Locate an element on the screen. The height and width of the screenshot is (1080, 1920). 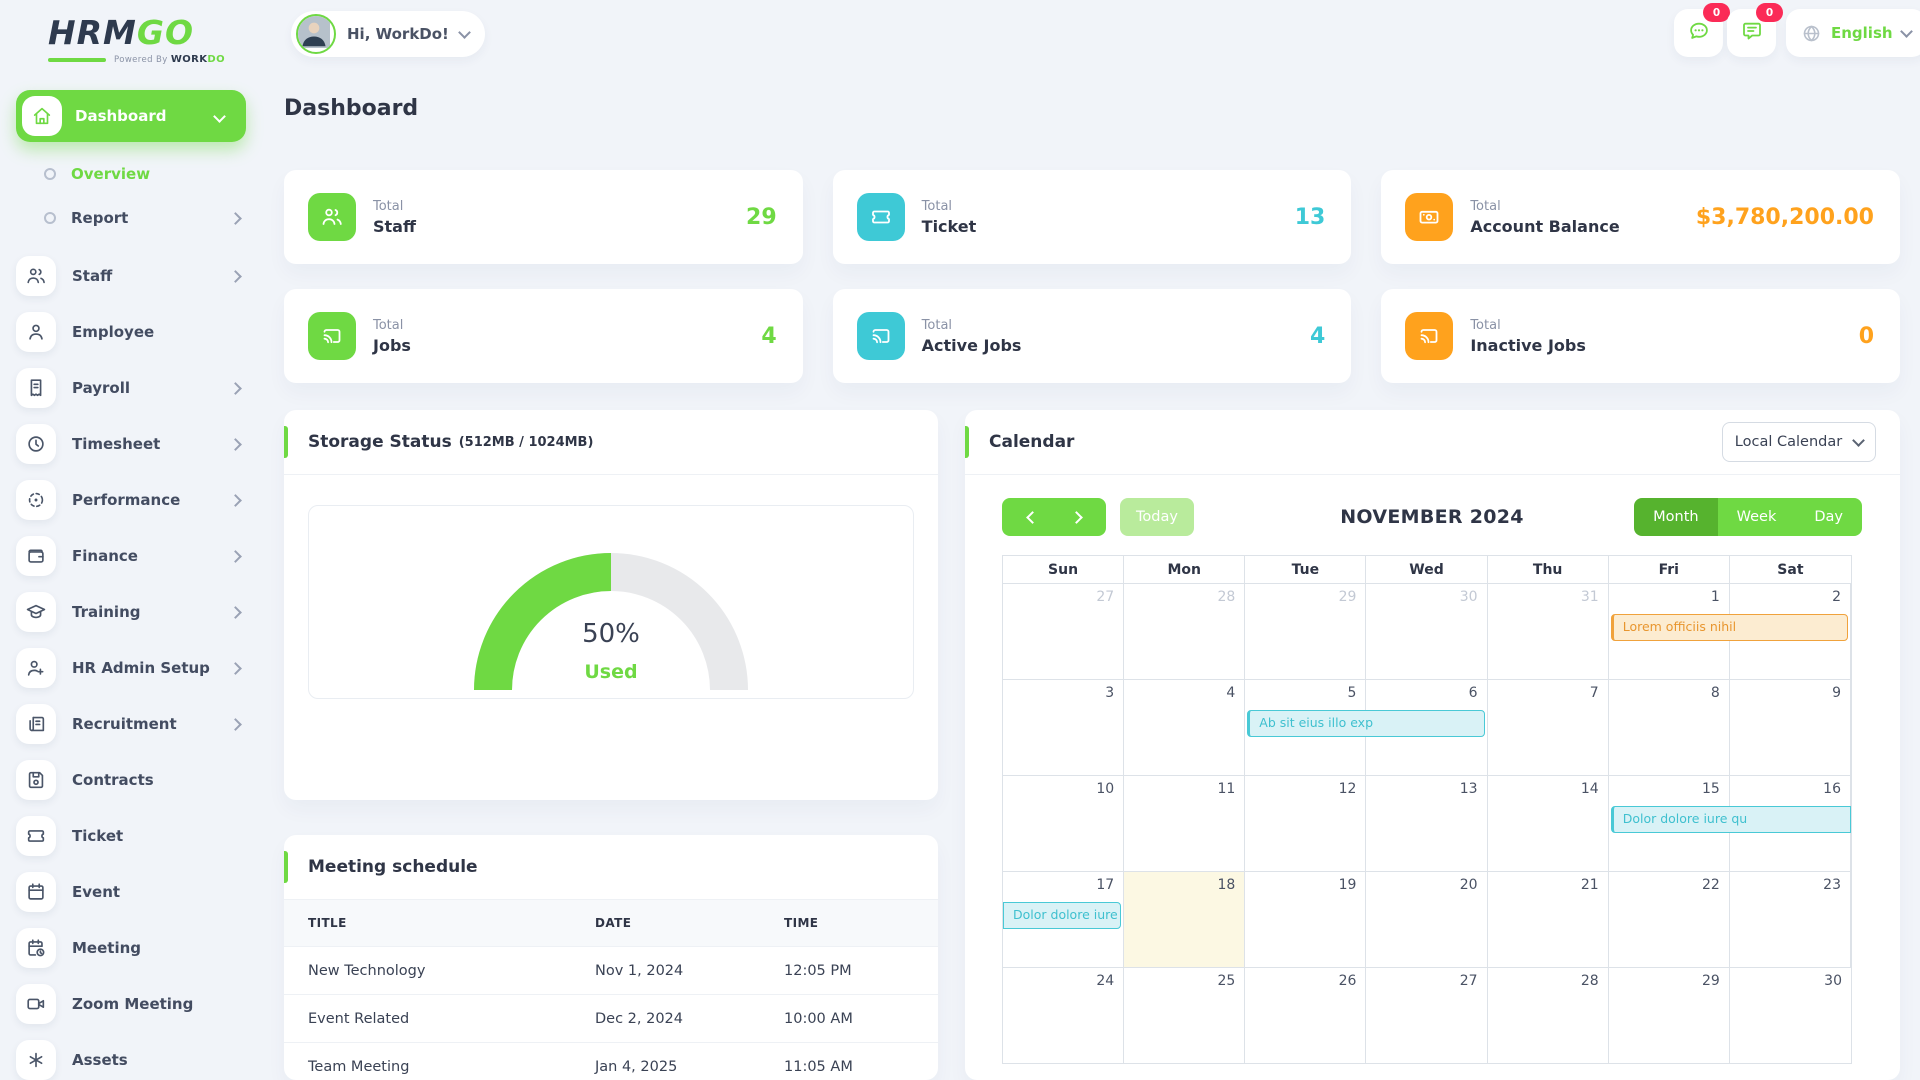
chevron-down-icon is located at coordinates (1906, 31).